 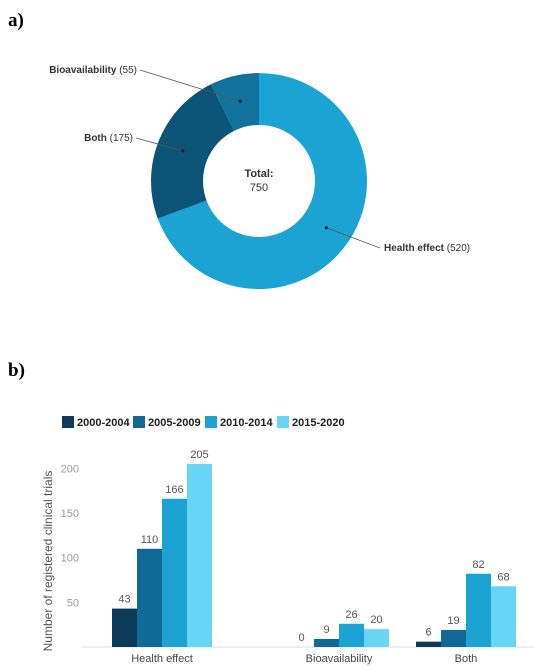 I want to click on bar-value-label: 110, so click(x=150, y=540).